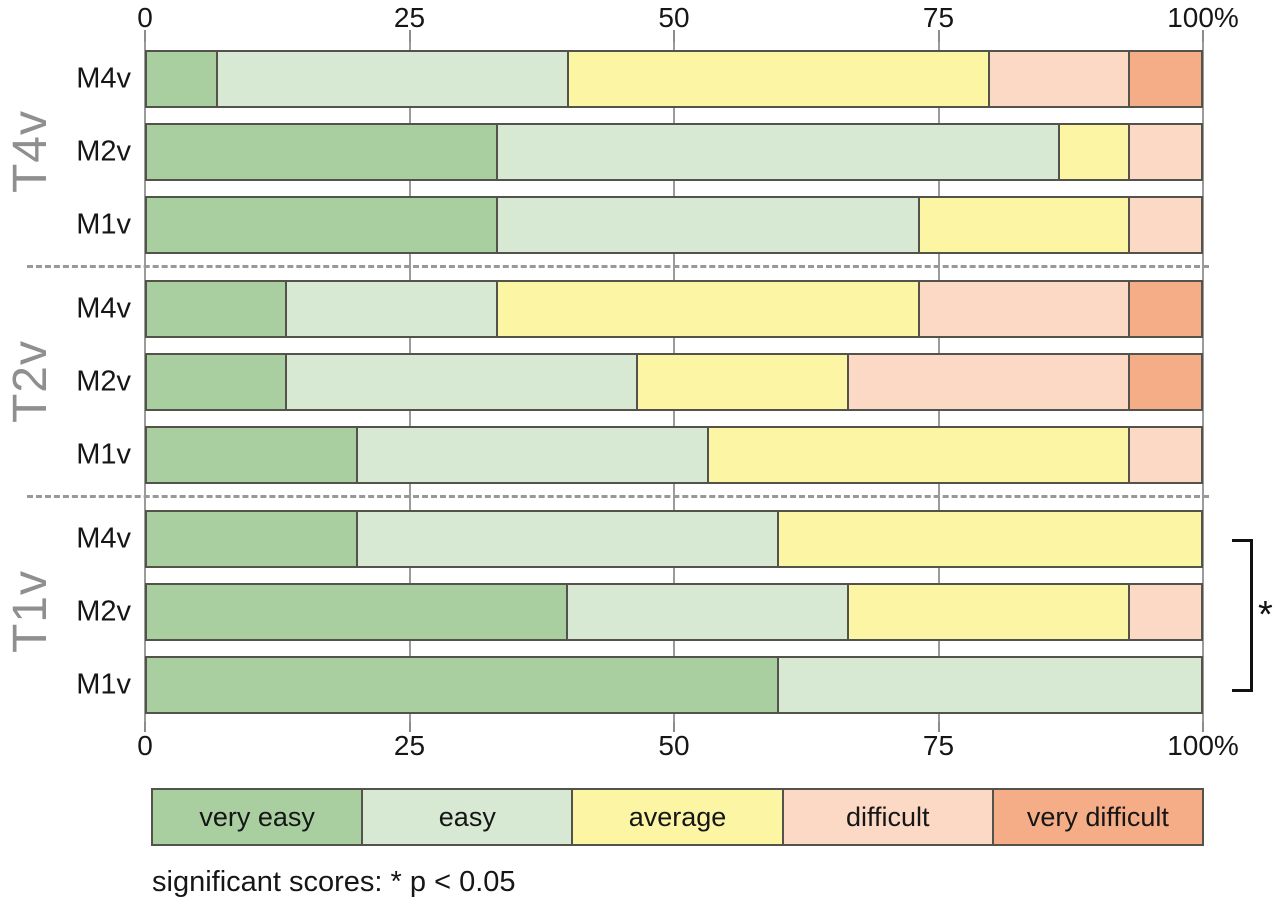 This screenshot has width=1280, height=909. I want to click on bar-t2v-m1v, so click(674, 454).